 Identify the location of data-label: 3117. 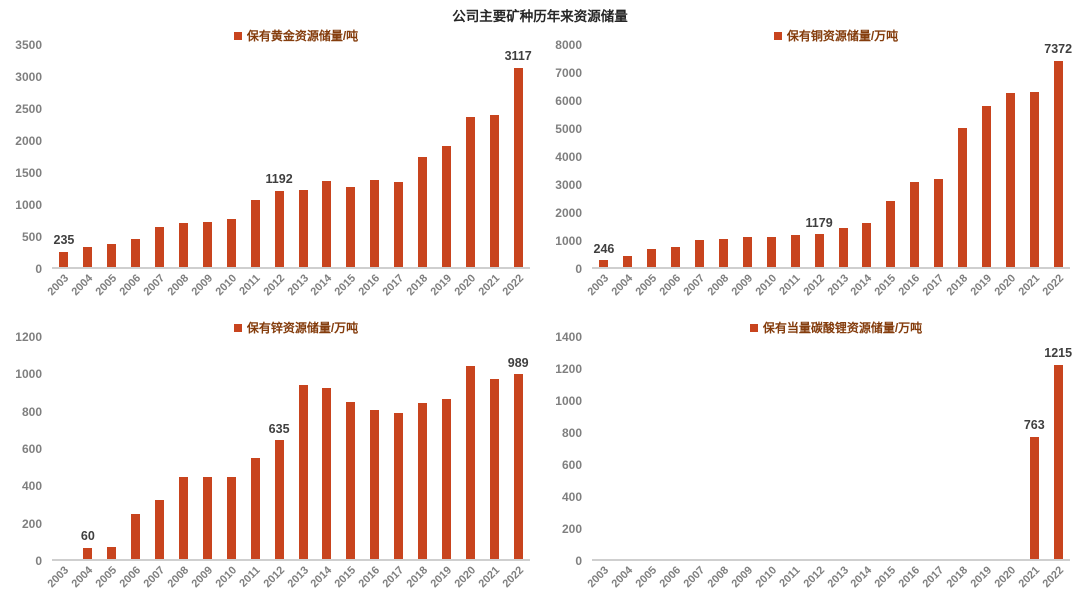
(518, 56).